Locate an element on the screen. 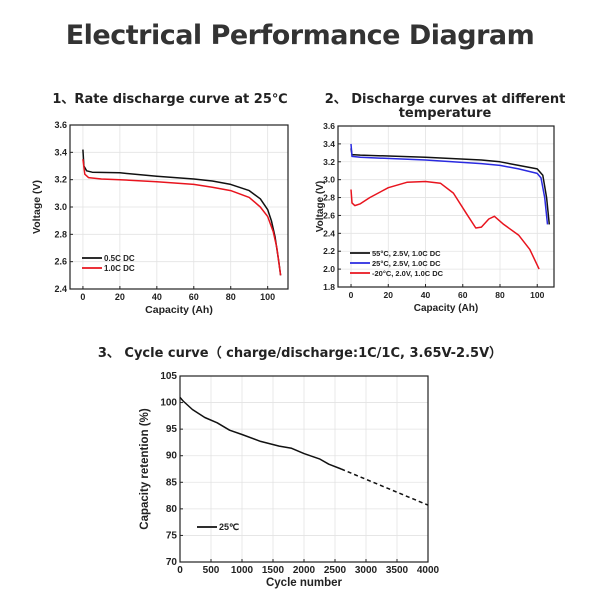  y-tick-label: 85 is located at coordinates (172, 482).